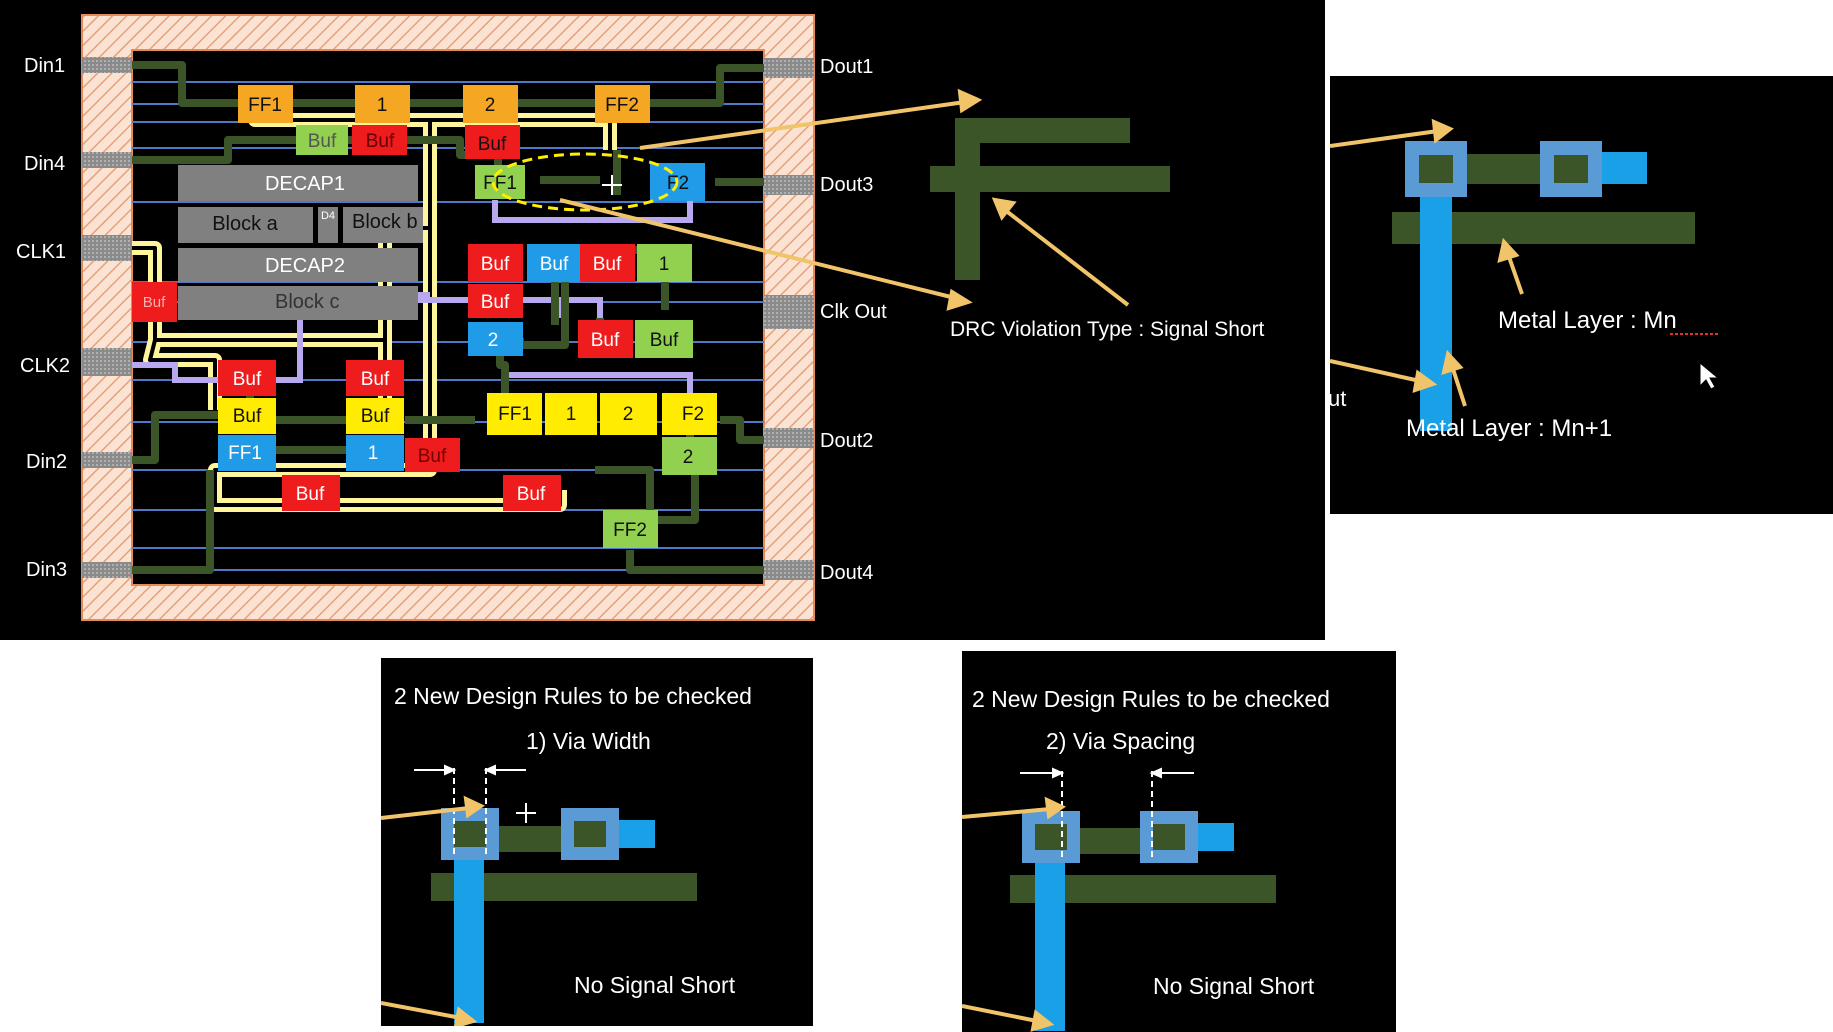  What do you see at coordinates (664, 340) in the screenshot?
I see `cell-buf-green2: Buf` at bounding box center [664, 340].